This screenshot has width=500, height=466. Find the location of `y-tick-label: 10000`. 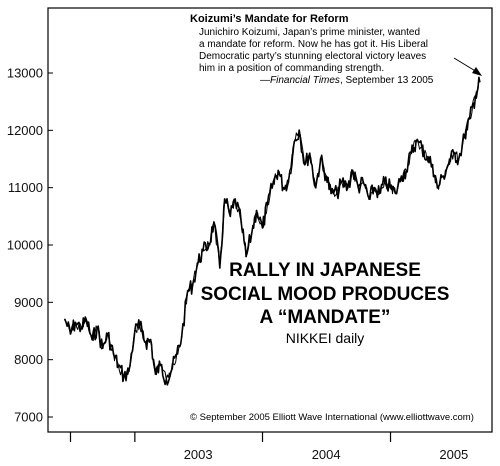

y-tick-label: 10000 is located at coordinates (25, 245).